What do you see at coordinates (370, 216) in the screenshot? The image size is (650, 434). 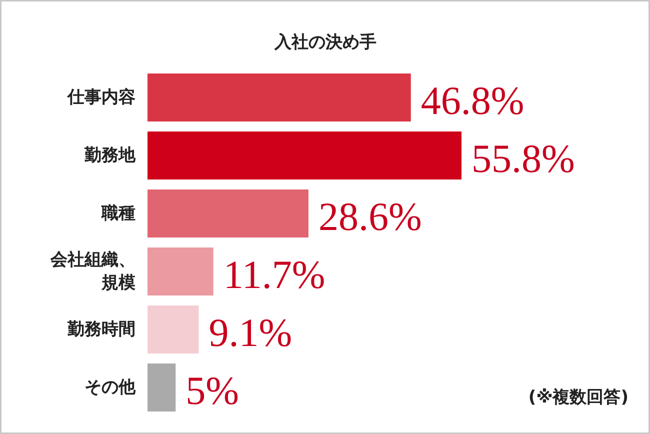 I see `data-label: 28.6%` at bounding box center [370, 216].